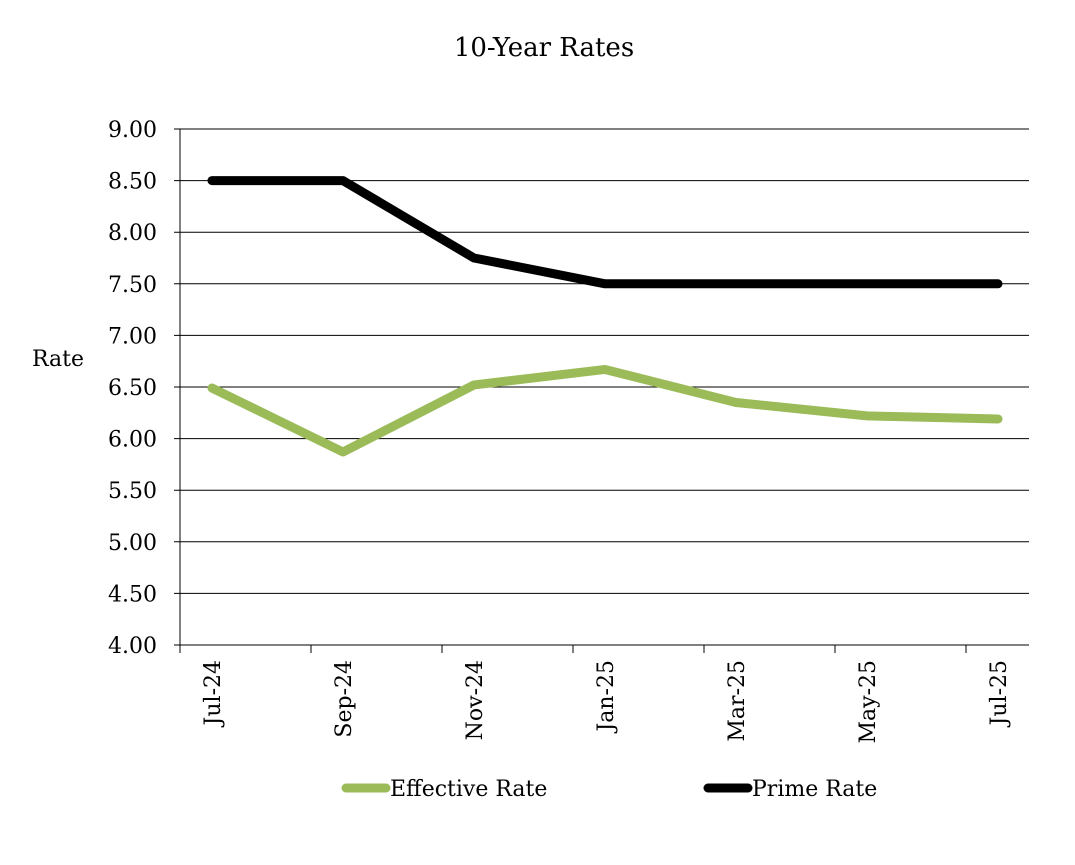  I want to click on legend-label: Effective Rate, so click(468, 789).